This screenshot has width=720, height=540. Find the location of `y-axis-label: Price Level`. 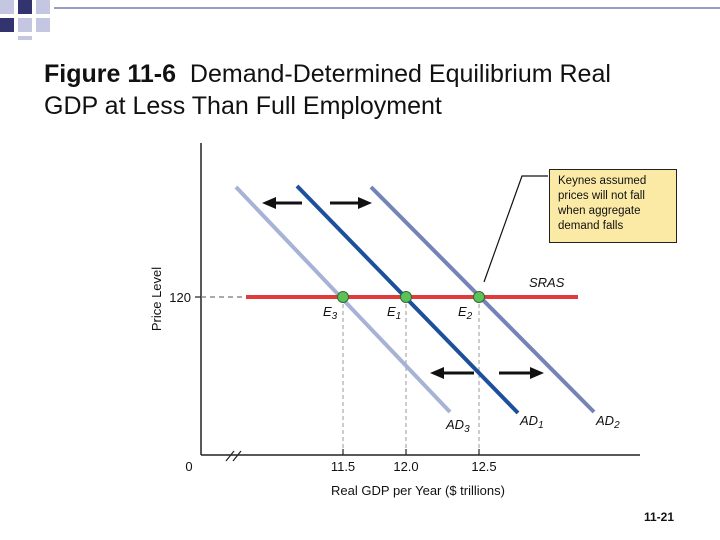

y-axis-label: Price Level is located at coordinates (156, 299).